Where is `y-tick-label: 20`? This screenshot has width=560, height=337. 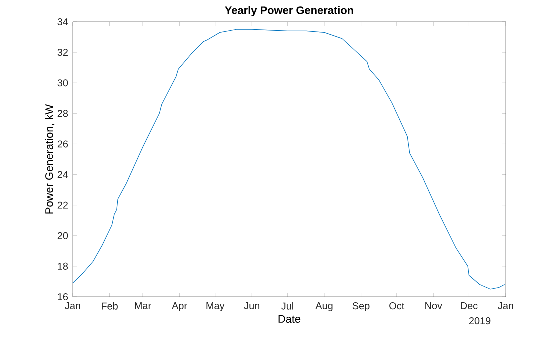
y-tick-label: 20 is located at coordinates (63, 236).